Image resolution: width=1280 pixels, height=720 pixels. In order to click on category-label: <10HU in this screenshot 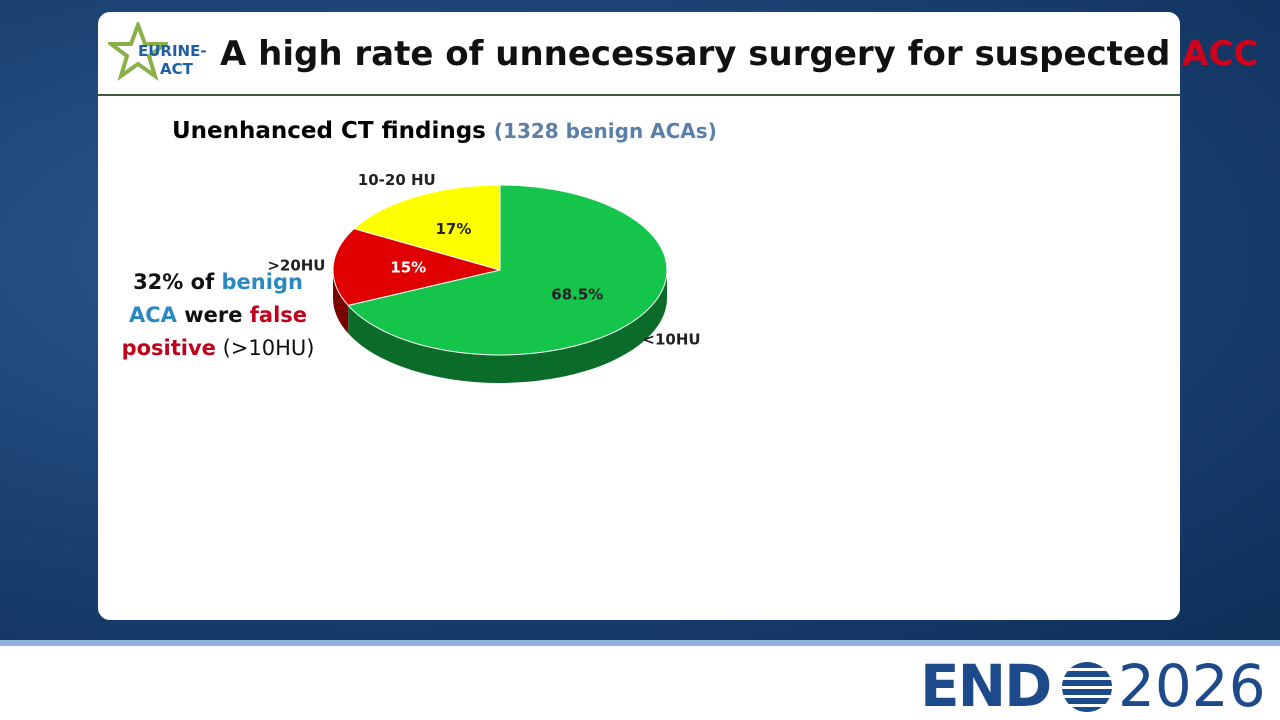, I will do `click(671, 340)`.